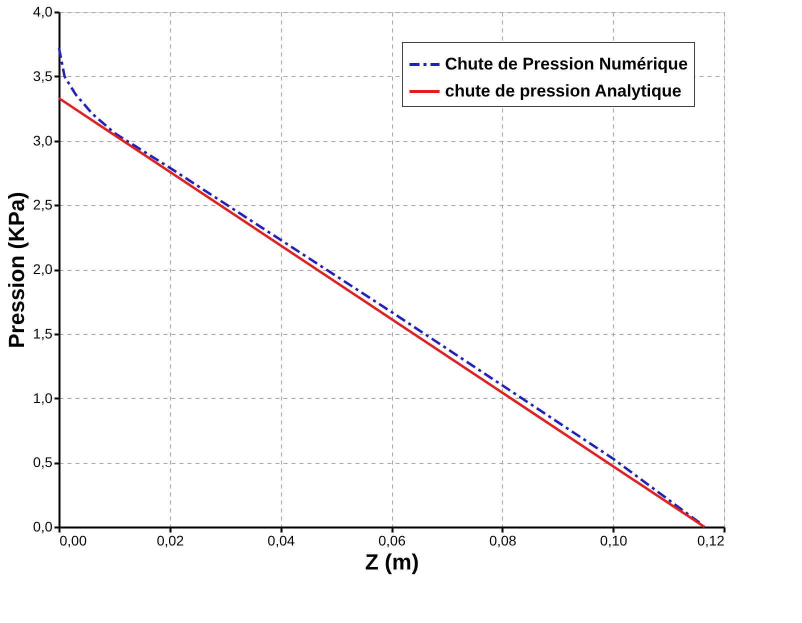 This screenshot has width=802, height=623. What do you see at coordinates (43, 140) in the screenshot?
I see `y-tick-label: 3,0` at bounding box center [43, 140].